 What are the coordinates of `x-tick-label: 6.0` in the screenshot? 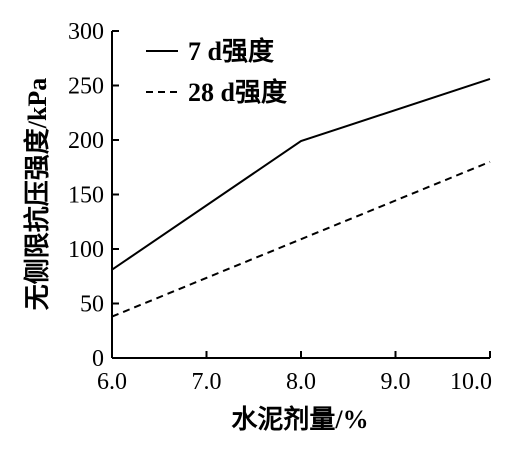 It's located at (112, 382).